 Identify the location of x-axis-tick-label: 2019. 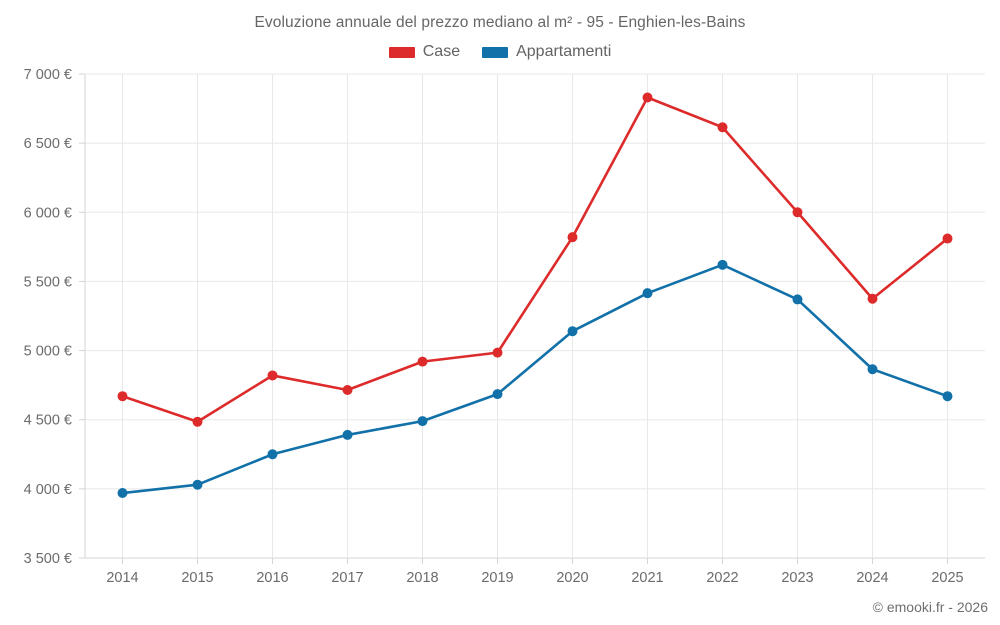
(497, 578).